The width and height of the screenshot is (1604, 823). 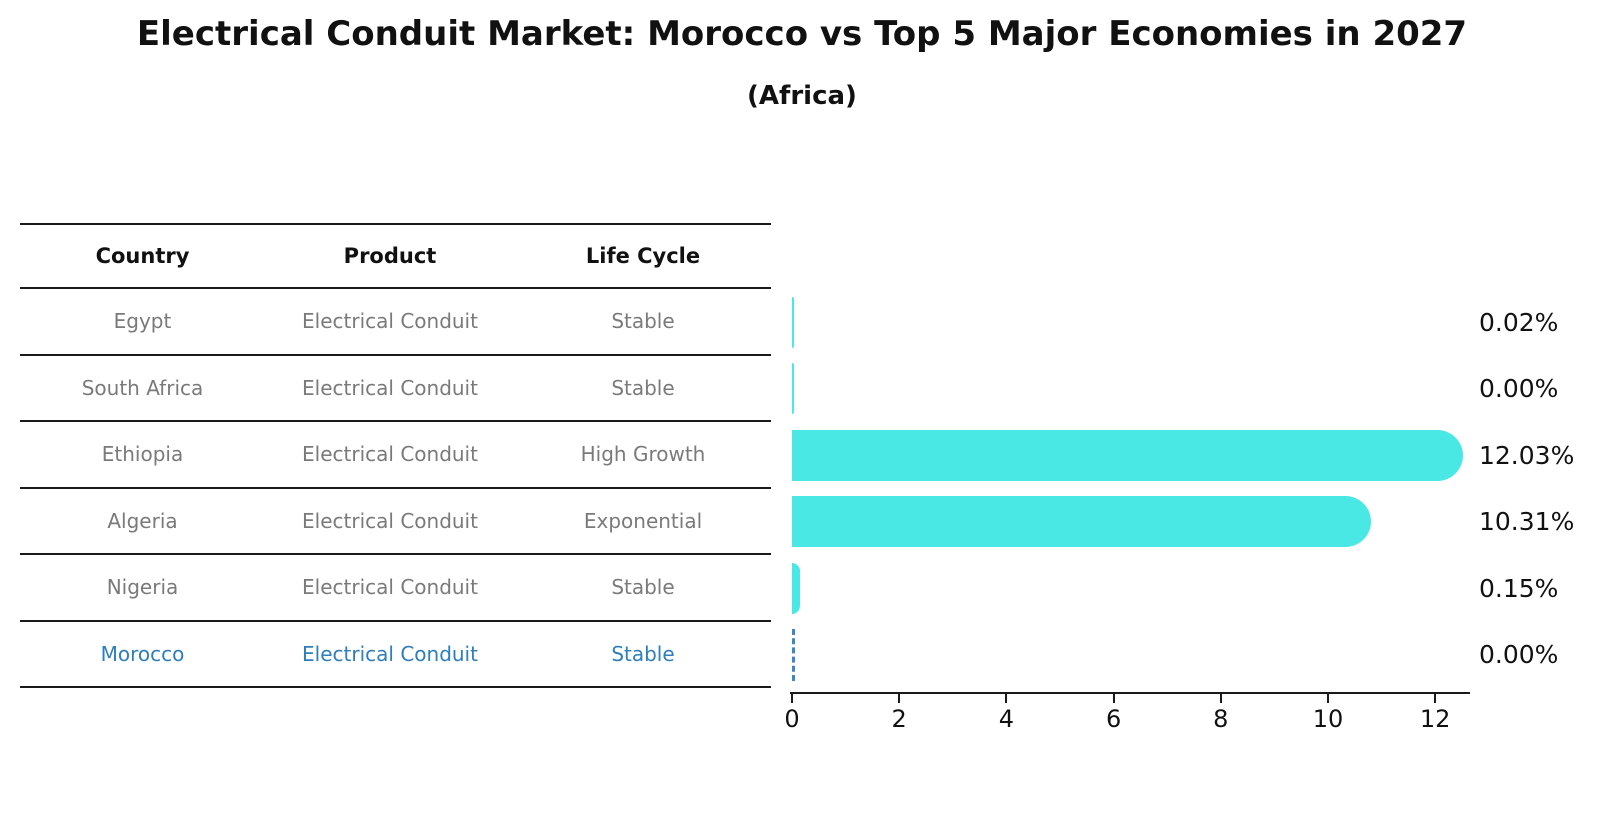 I want to click on value-label-nigeria: 0.15%, so click(x=1519, y=588).